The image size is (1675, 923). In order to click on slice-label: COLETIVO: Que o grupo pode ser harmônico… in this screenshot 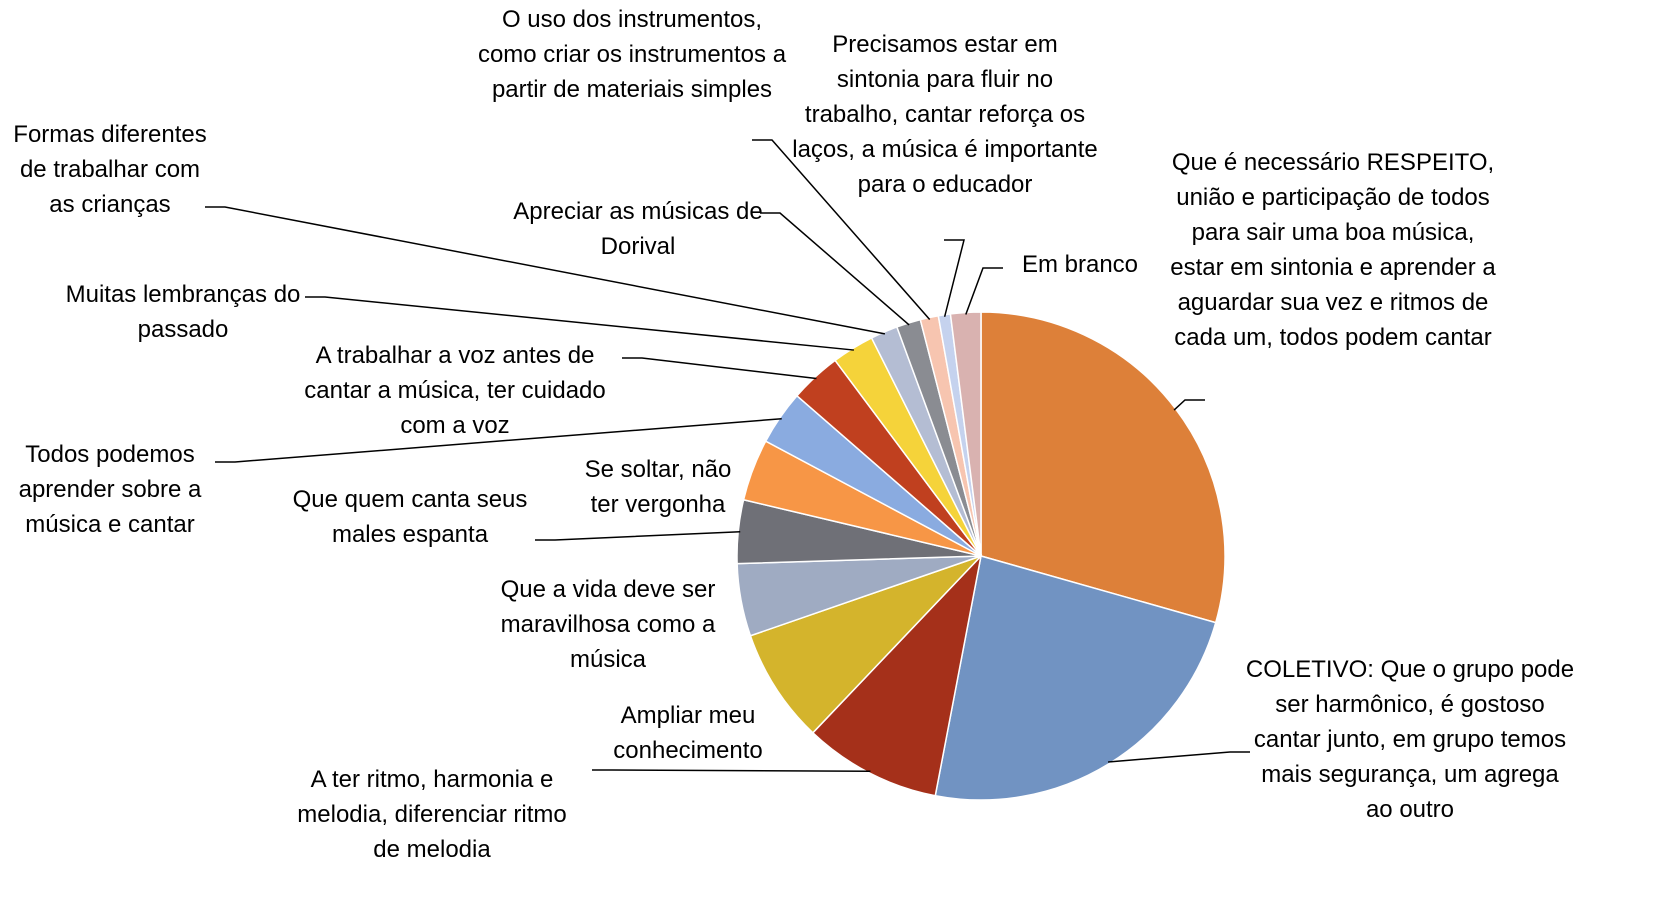, I will do `click(1410, 739)`.